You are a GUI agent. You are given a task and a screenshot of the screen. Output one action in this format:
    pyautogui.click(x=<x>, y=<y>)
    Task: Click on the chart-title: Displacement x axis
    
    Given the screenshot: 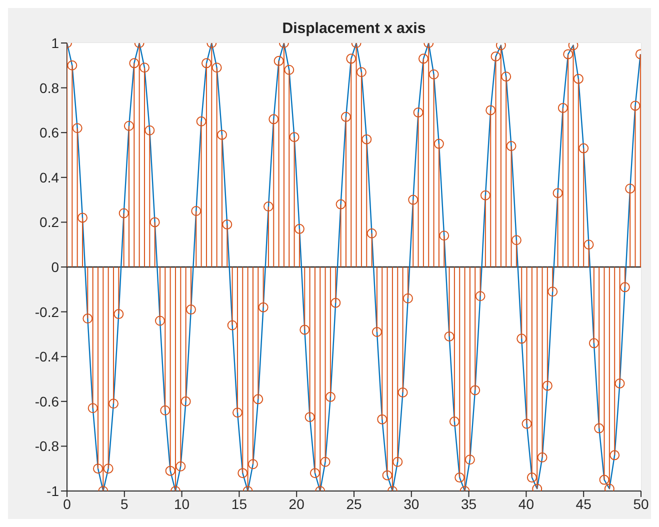 What is the action you would take?
    pyautogui.click(x=354, y=28)
    